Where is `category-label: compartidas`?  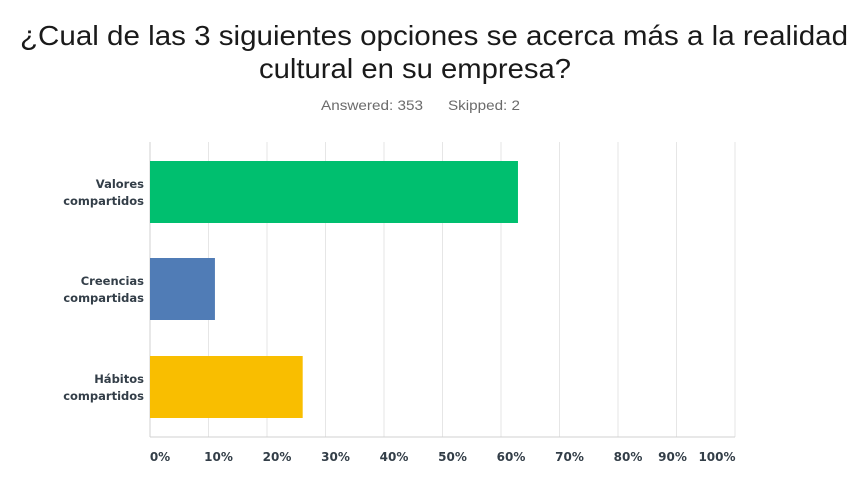
category-label: compartidas is located at coordinates (103, 298).